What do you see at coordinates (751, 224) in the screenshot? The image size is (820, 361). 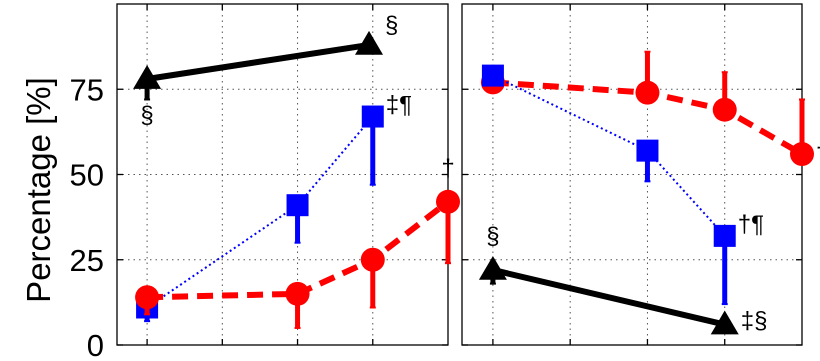 I see `significance-annotation: †¶` at bounding box center [751, 224].